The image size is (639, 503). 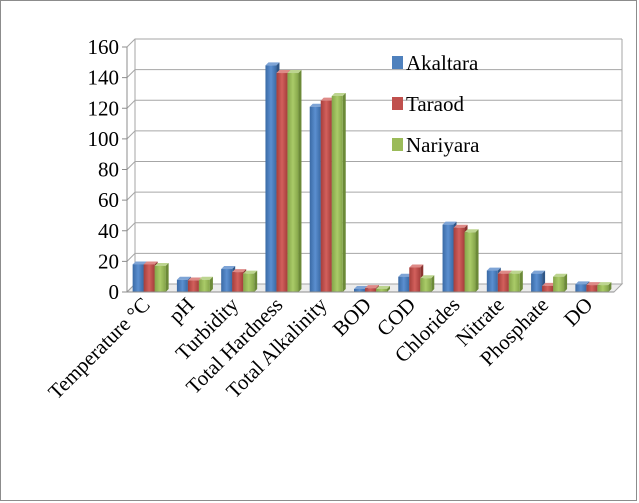 What do you see at coordinates (442, 63) in the screenshot?
I see `legend-label: Akaltara` at bounding box center [442, 63].